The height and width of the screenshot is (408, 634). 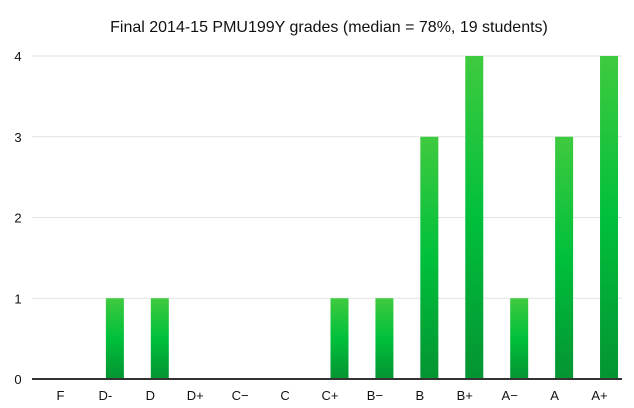 What do you see at coordinates (195, 395) in the screenshot?
I see `x-tick-label: D+` at bounding box center [195, 395].